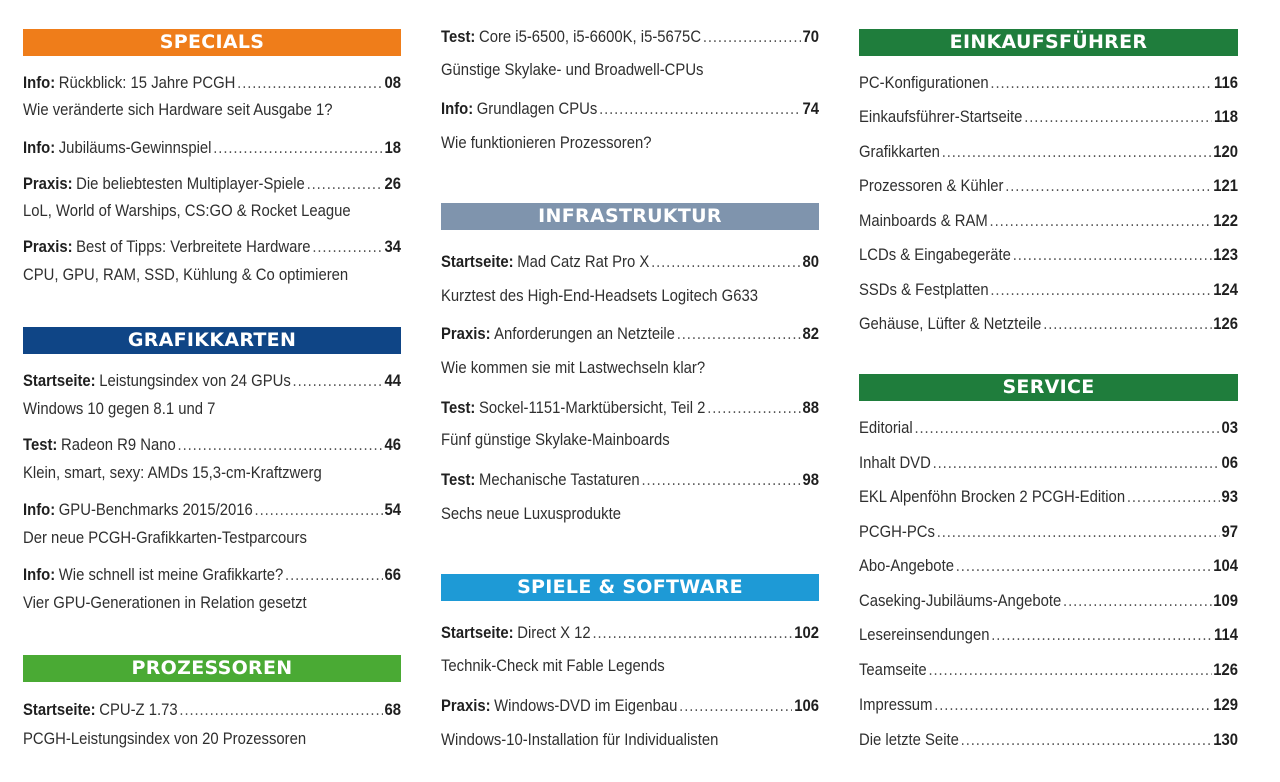 The width and height of the screenshot is (1280, 782). What do you see at coordinates (909, 740) in the screenshot?
I see `entry-title: Die letzte Seite` at bounding box center [909, 740].